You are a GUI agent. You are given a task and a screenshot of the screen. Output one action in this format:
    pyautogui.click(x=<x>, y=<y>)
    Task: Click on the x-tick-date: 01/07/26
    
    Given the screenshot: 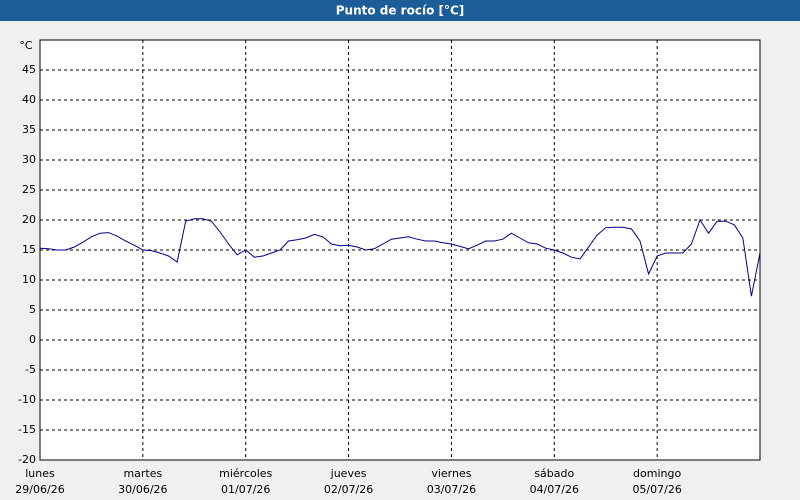 What is the action you would take?
    pyautogui.click(x=245, y=489)
    